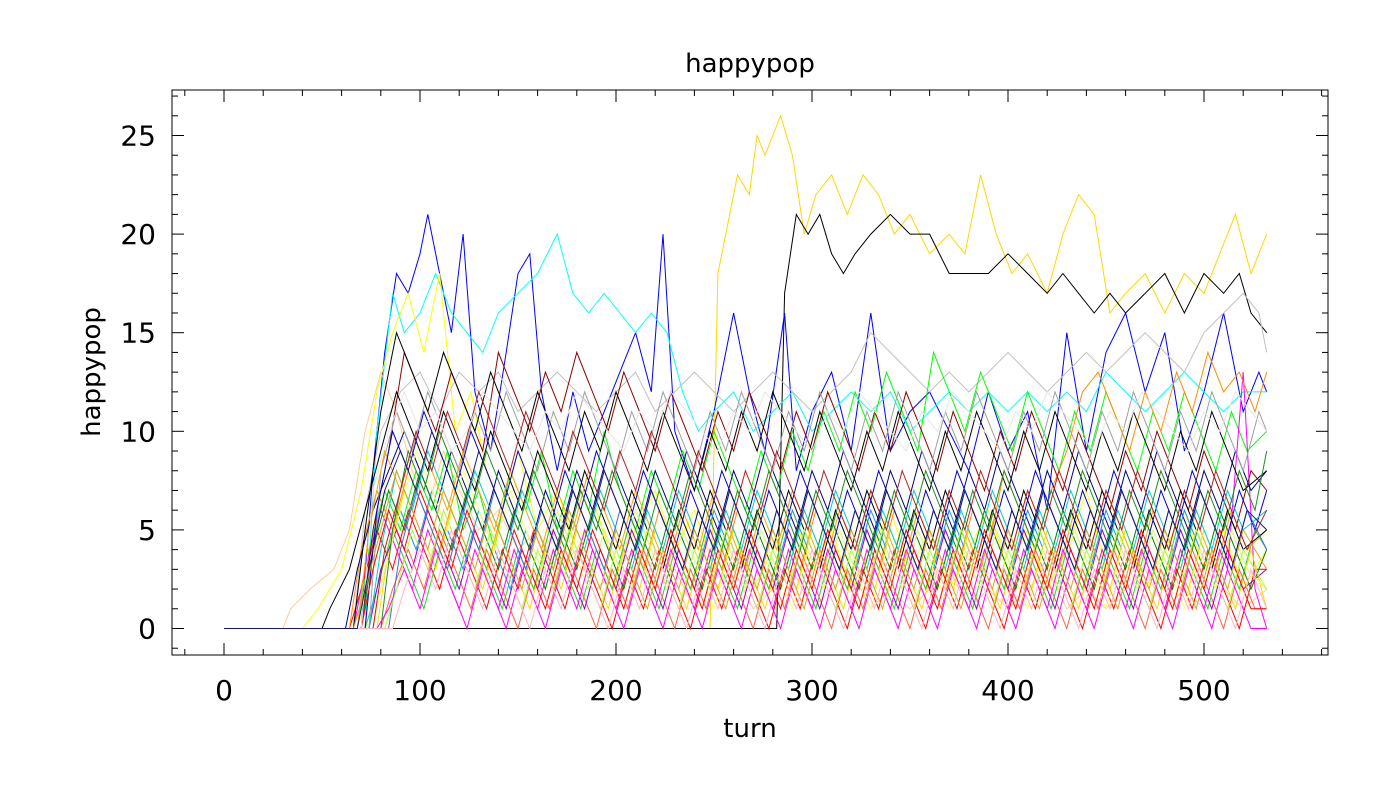  I want to click on x-tick-label: 300, so click(811, 690).